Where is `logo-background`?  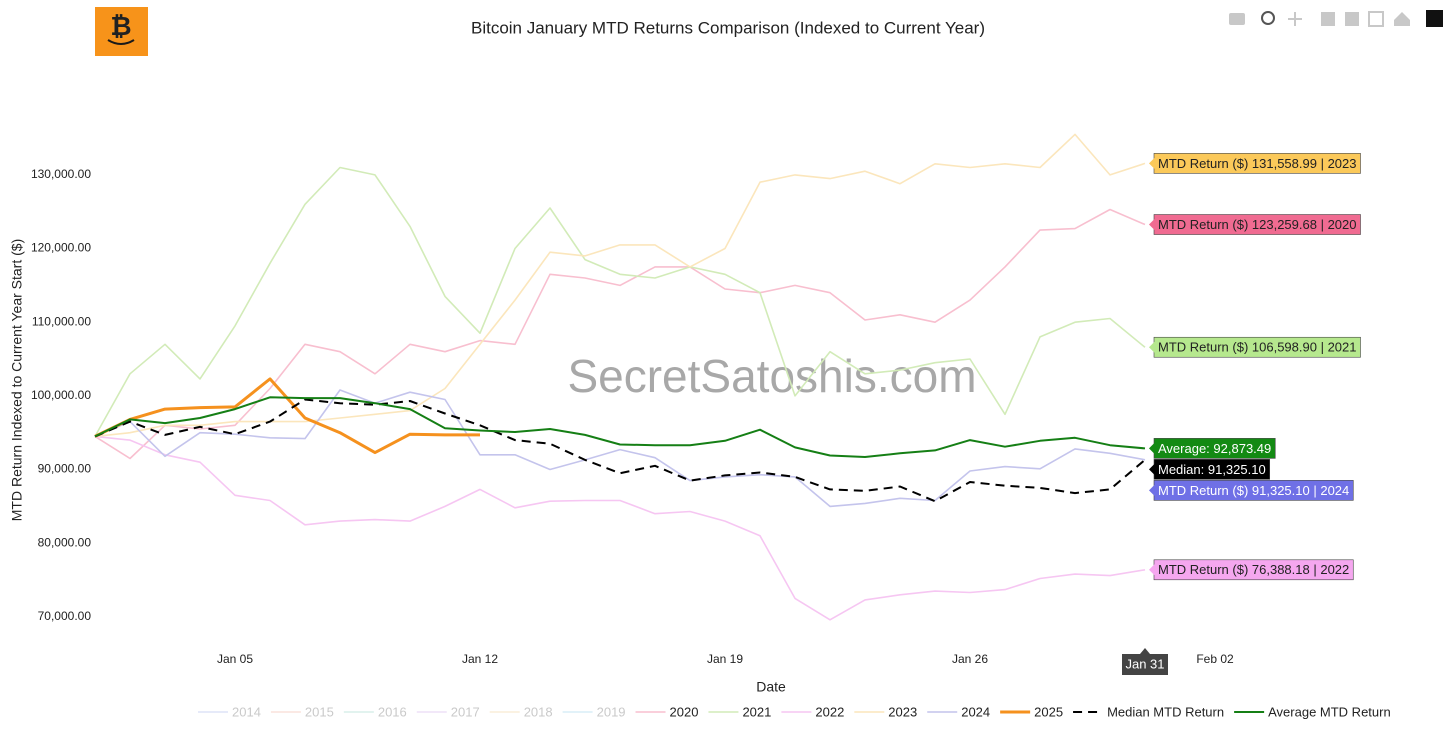 logo-background is located at coordinates (121, 31).